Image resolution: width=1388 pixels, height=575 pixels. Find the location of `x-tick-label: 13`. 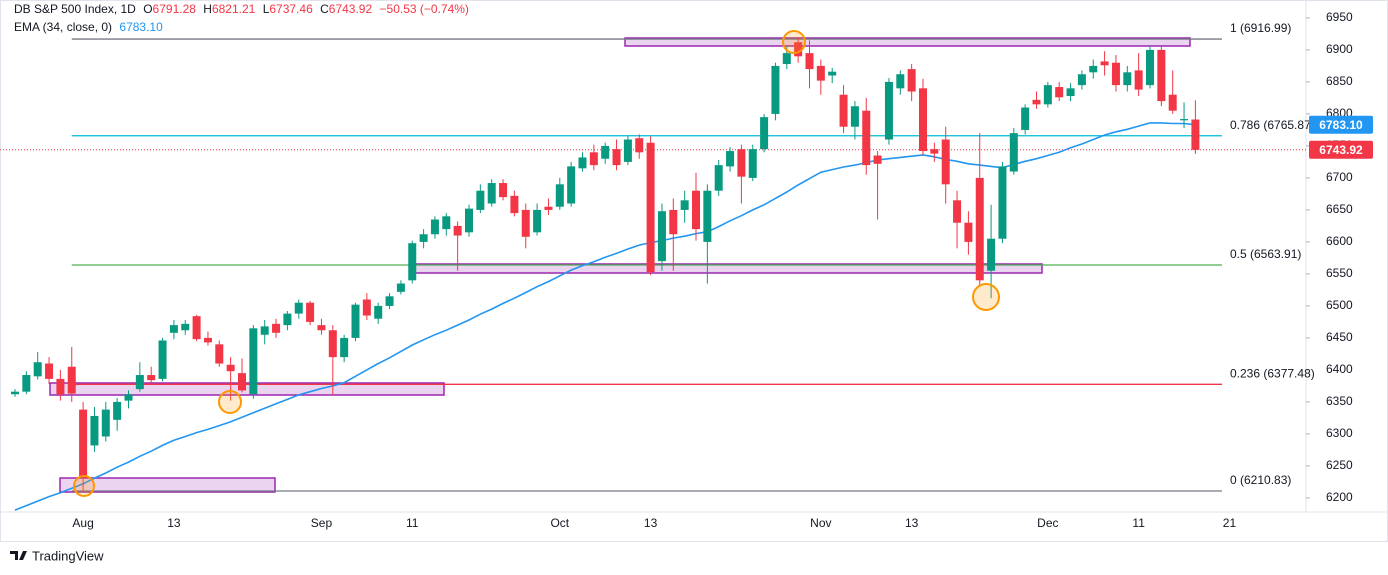

x-tick-label: 13 is located at coordinates (912, 523).